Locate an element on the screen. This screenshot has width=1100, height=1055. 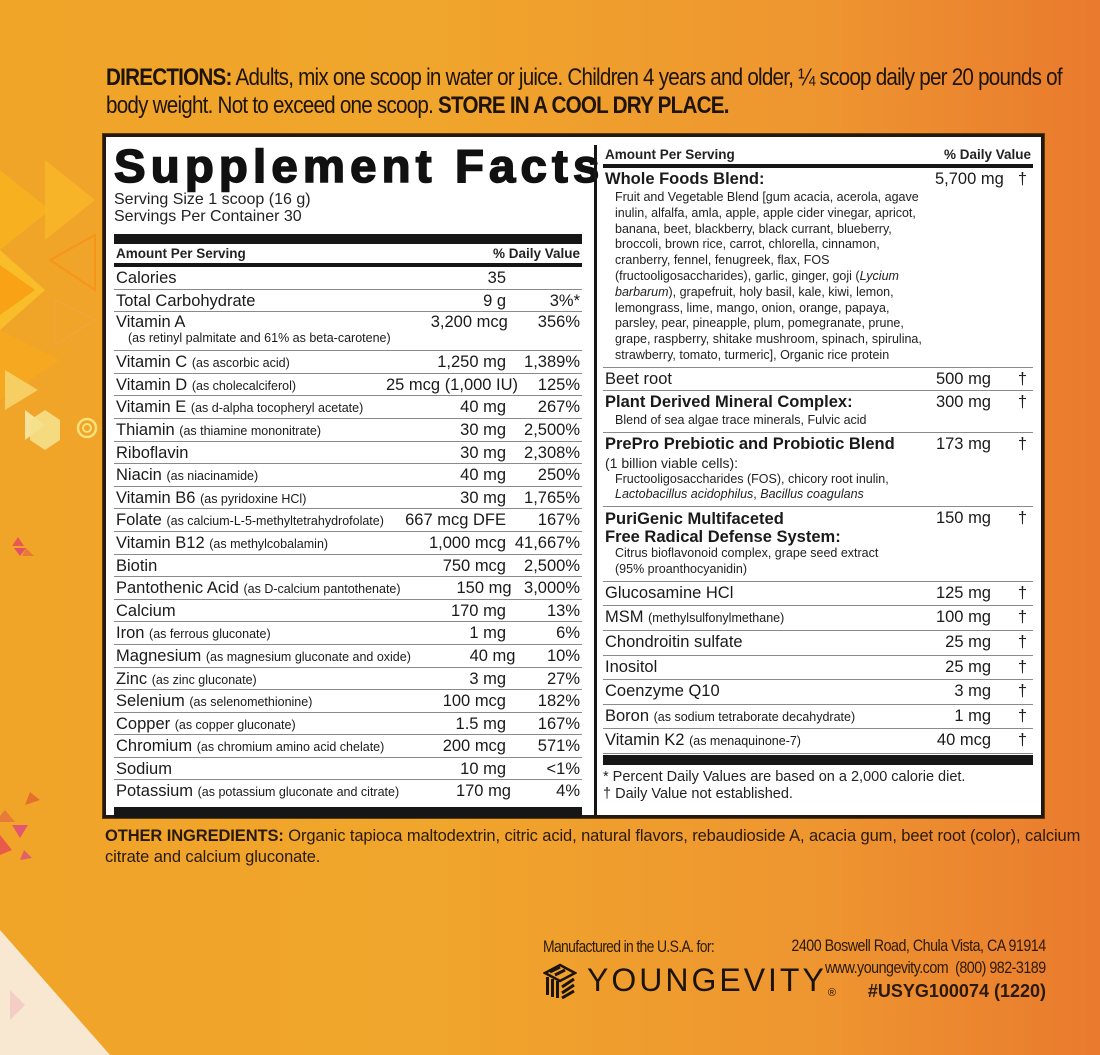
nutrient-row: Zinc (as zinc gluconate) 3 mg 27% is located at coordinates (348, 679).